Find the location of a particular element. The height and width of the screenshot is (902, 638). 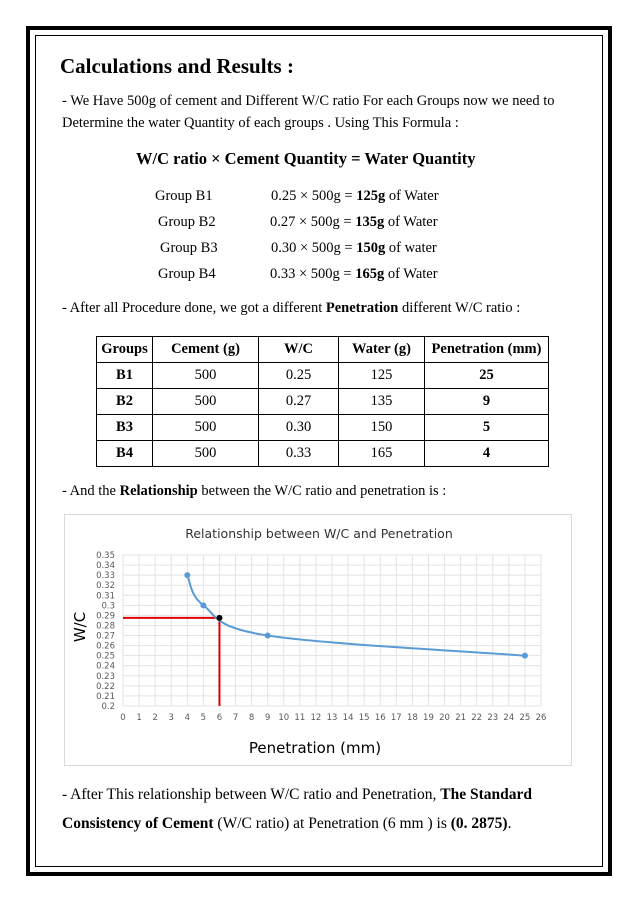

x-tick-label: 10 is located at coordinates (283, 718).